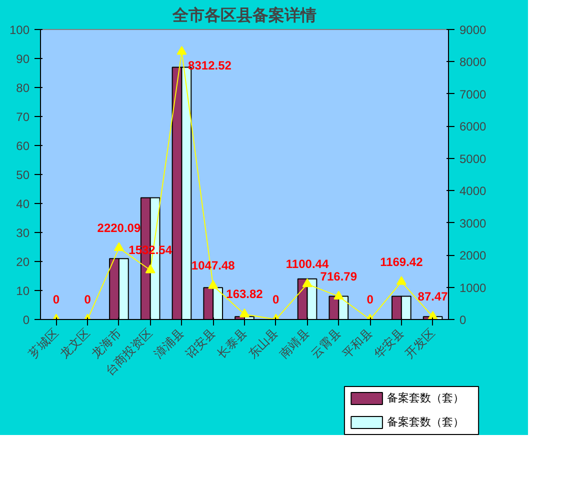  I want to click on y-tick-label: 40, so click(23, 204).